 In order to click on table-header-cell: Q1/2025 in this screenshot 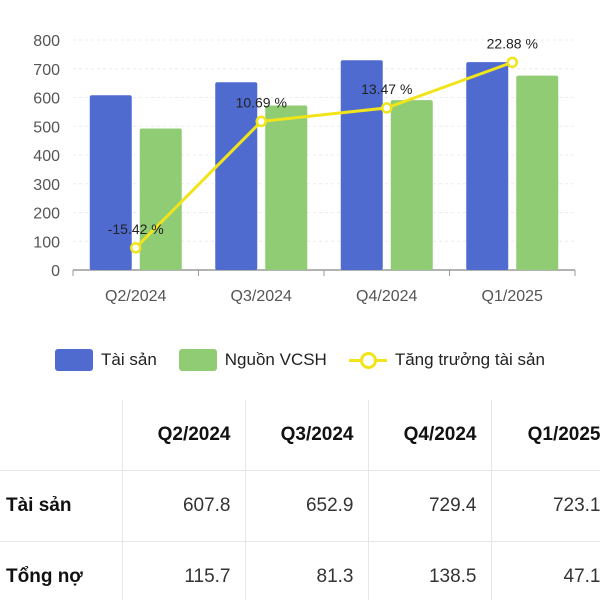, I will do `click(545, 435)`.